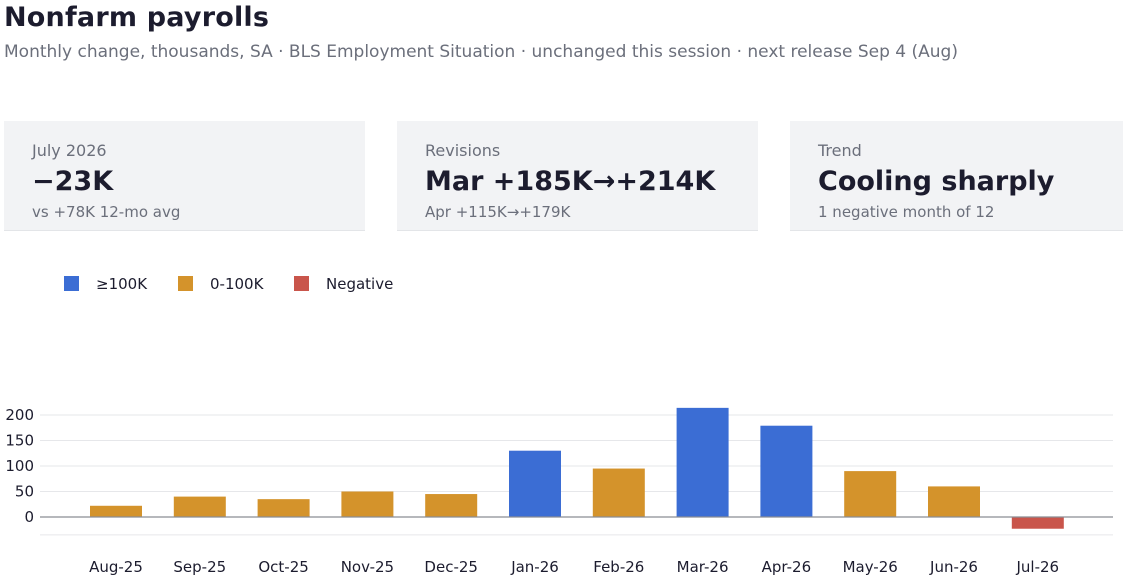 The image size is (1123, 587). I want to click on x-tick-label: Jan-26, so click(534, 567).